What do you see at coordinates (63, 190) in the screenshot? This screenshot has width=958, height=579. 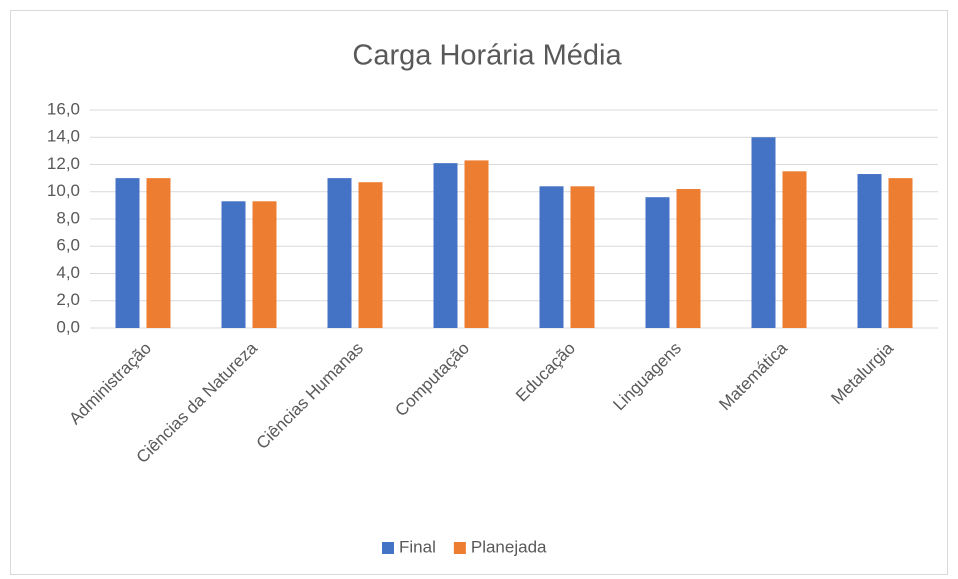 I see `y-tick-label: 10,0` at bounding box center [63, 190].